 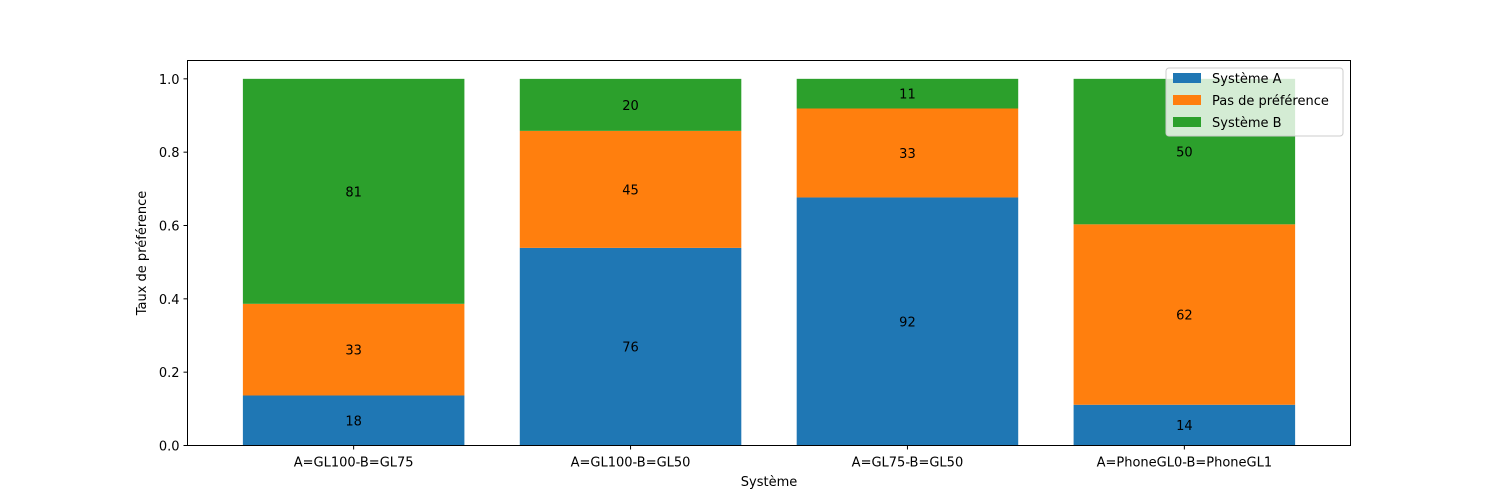 I want to click on data-label: 92, so click(x=907, y=322).